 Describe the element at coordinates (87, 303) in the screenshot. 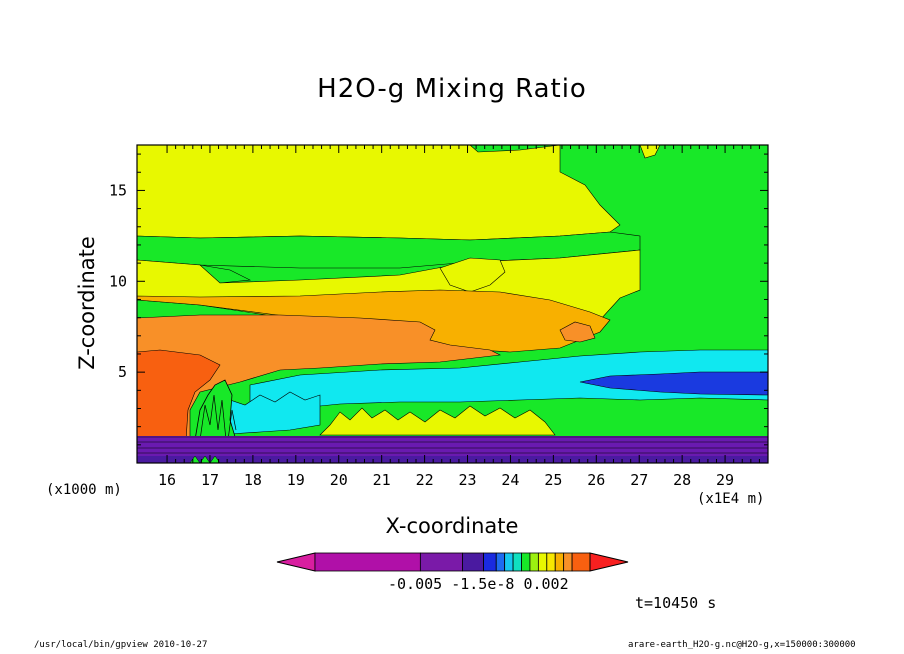

I see `y-axis-label: Z-coordinate` at that location.